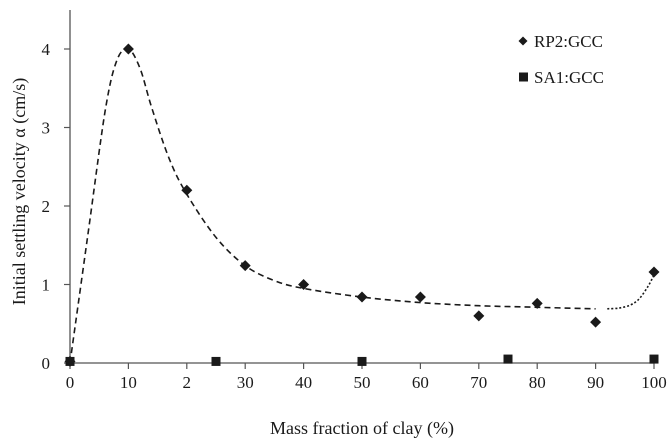 This screenshot has height=445, width=671. I want to click on x-axis-label: Mass fraction of clay (%), so click(362, 428).